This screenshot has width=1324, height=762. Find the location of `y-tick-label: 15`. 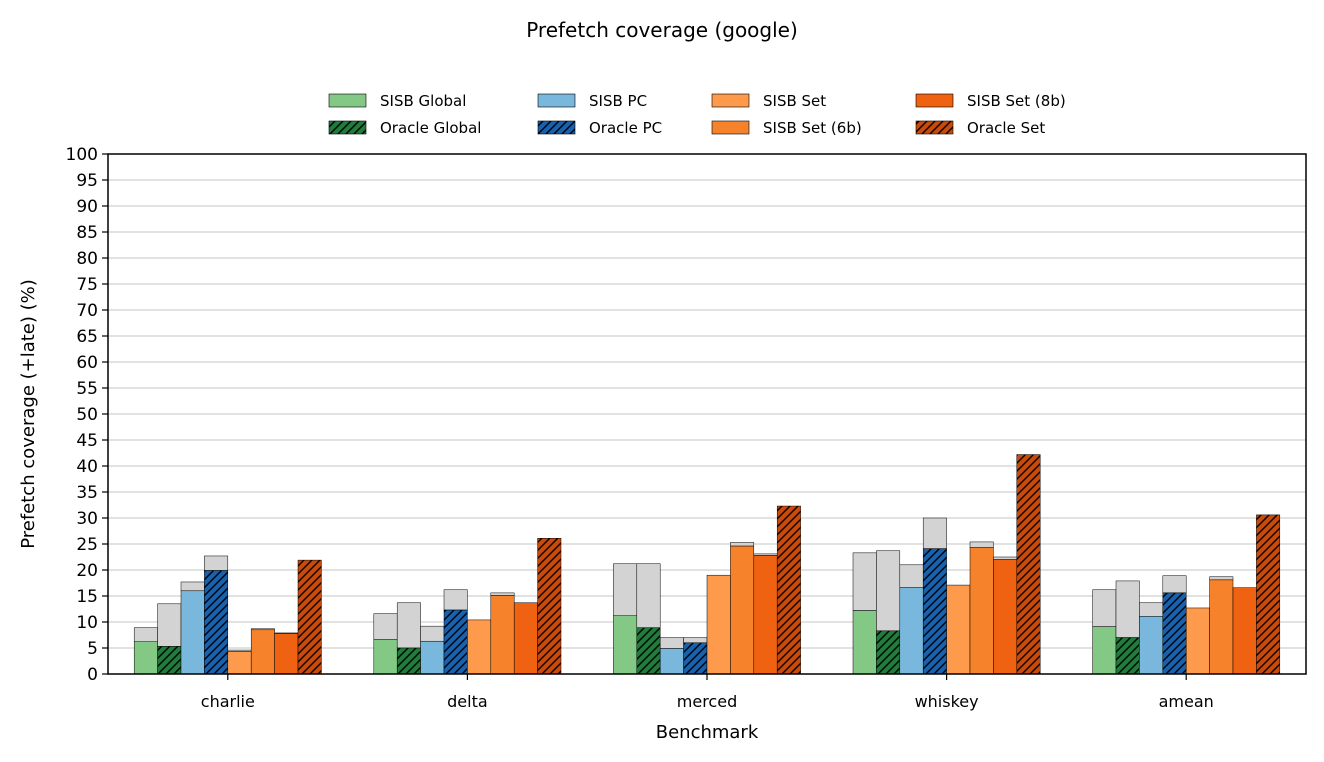

y-tick-label: 15 is located at coordinates (87, 597).